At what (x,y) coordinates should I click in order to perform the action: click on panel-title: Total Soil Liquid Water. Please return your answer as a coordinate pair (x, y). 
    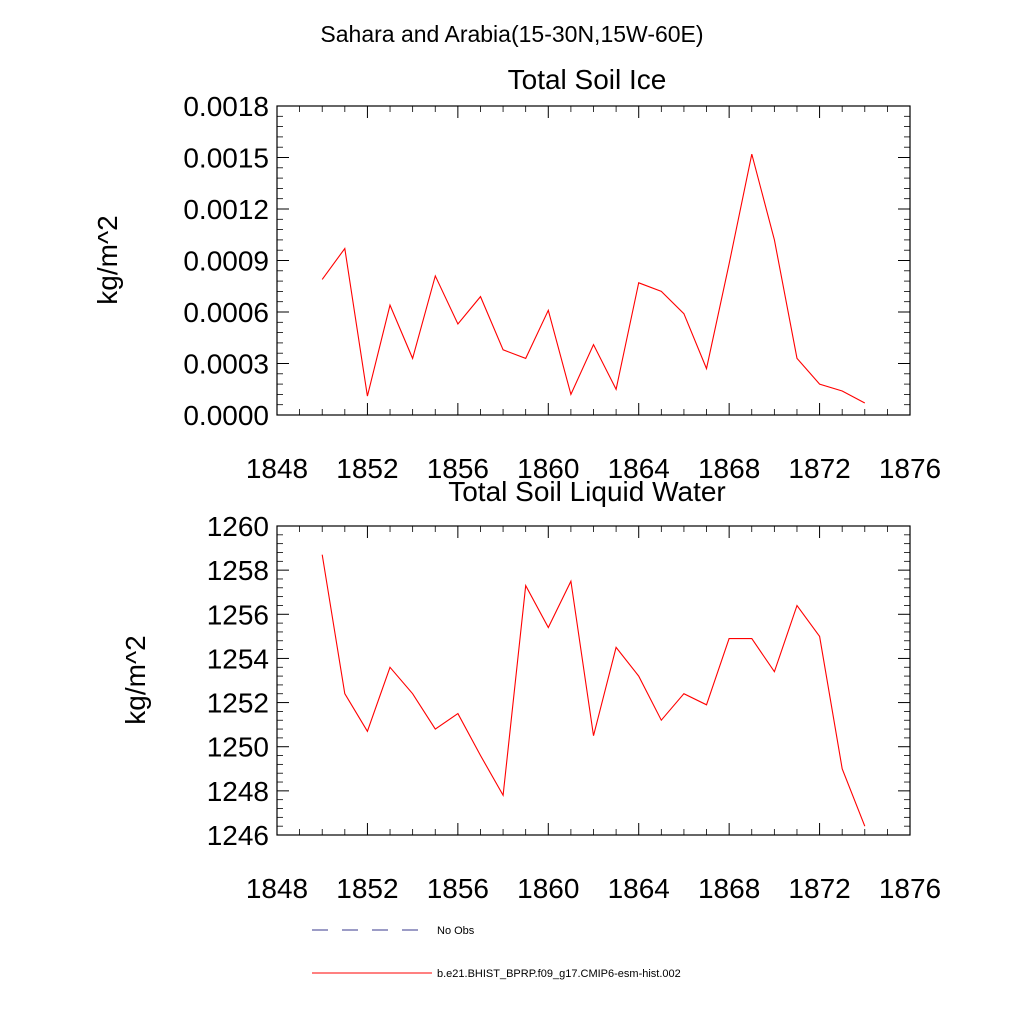
    Looking at the image, I should click on (587, 491).